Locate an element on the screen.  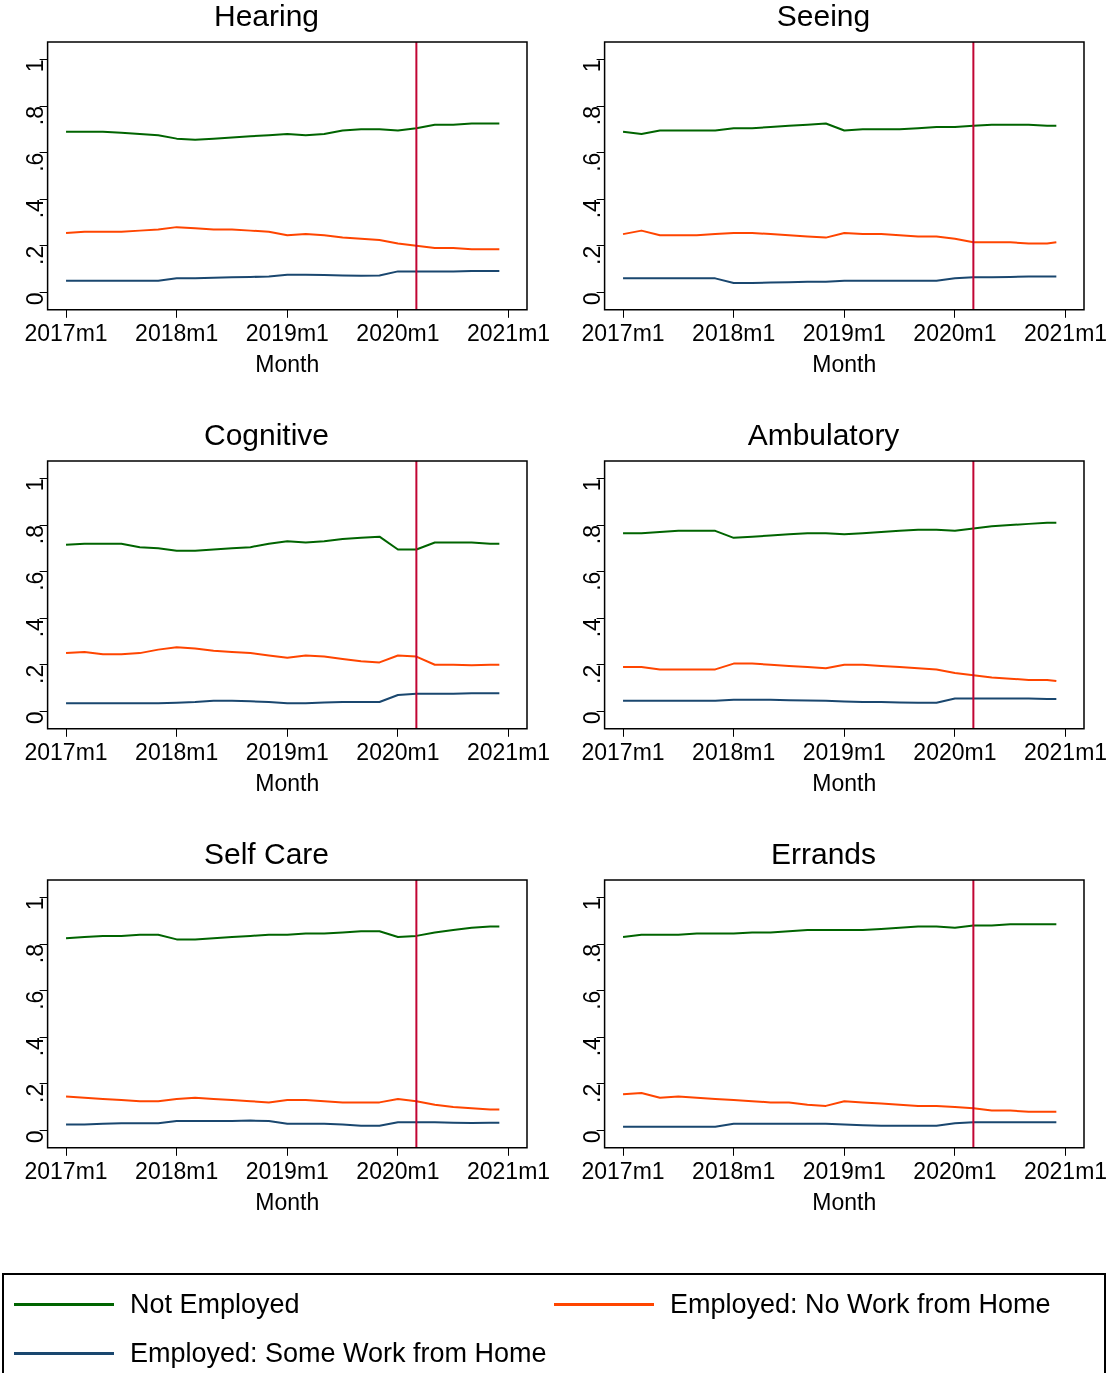
legend-label: Employed: No Work from Home is located at coordinates (860, 1304).